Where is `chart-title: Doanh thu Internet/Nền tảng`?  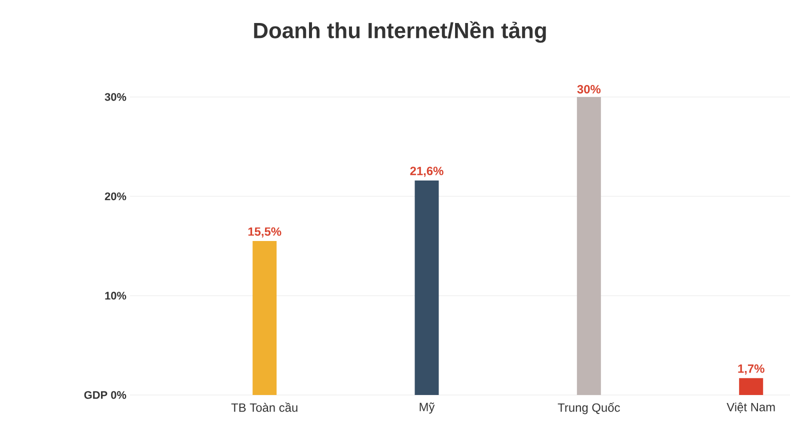
chart-title: Doanh thu Internet/Nền tảng is located at coordinates (400, 32).